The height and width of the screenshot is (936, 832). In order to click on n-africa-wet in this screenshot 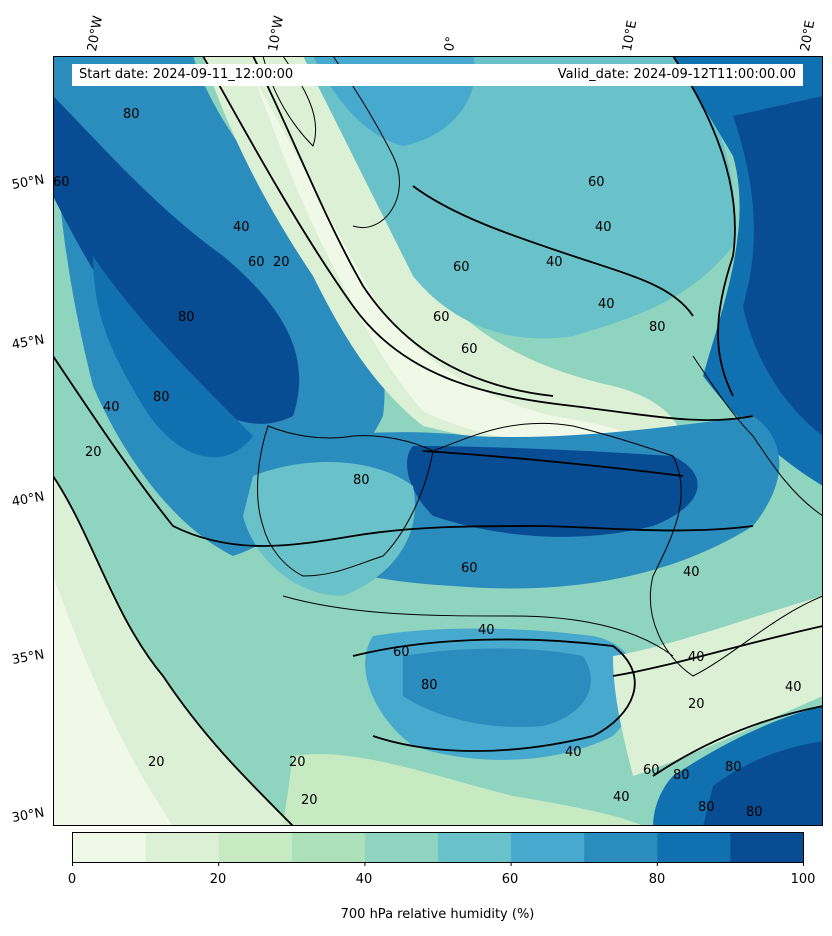, I will do `click(497, 687)`.